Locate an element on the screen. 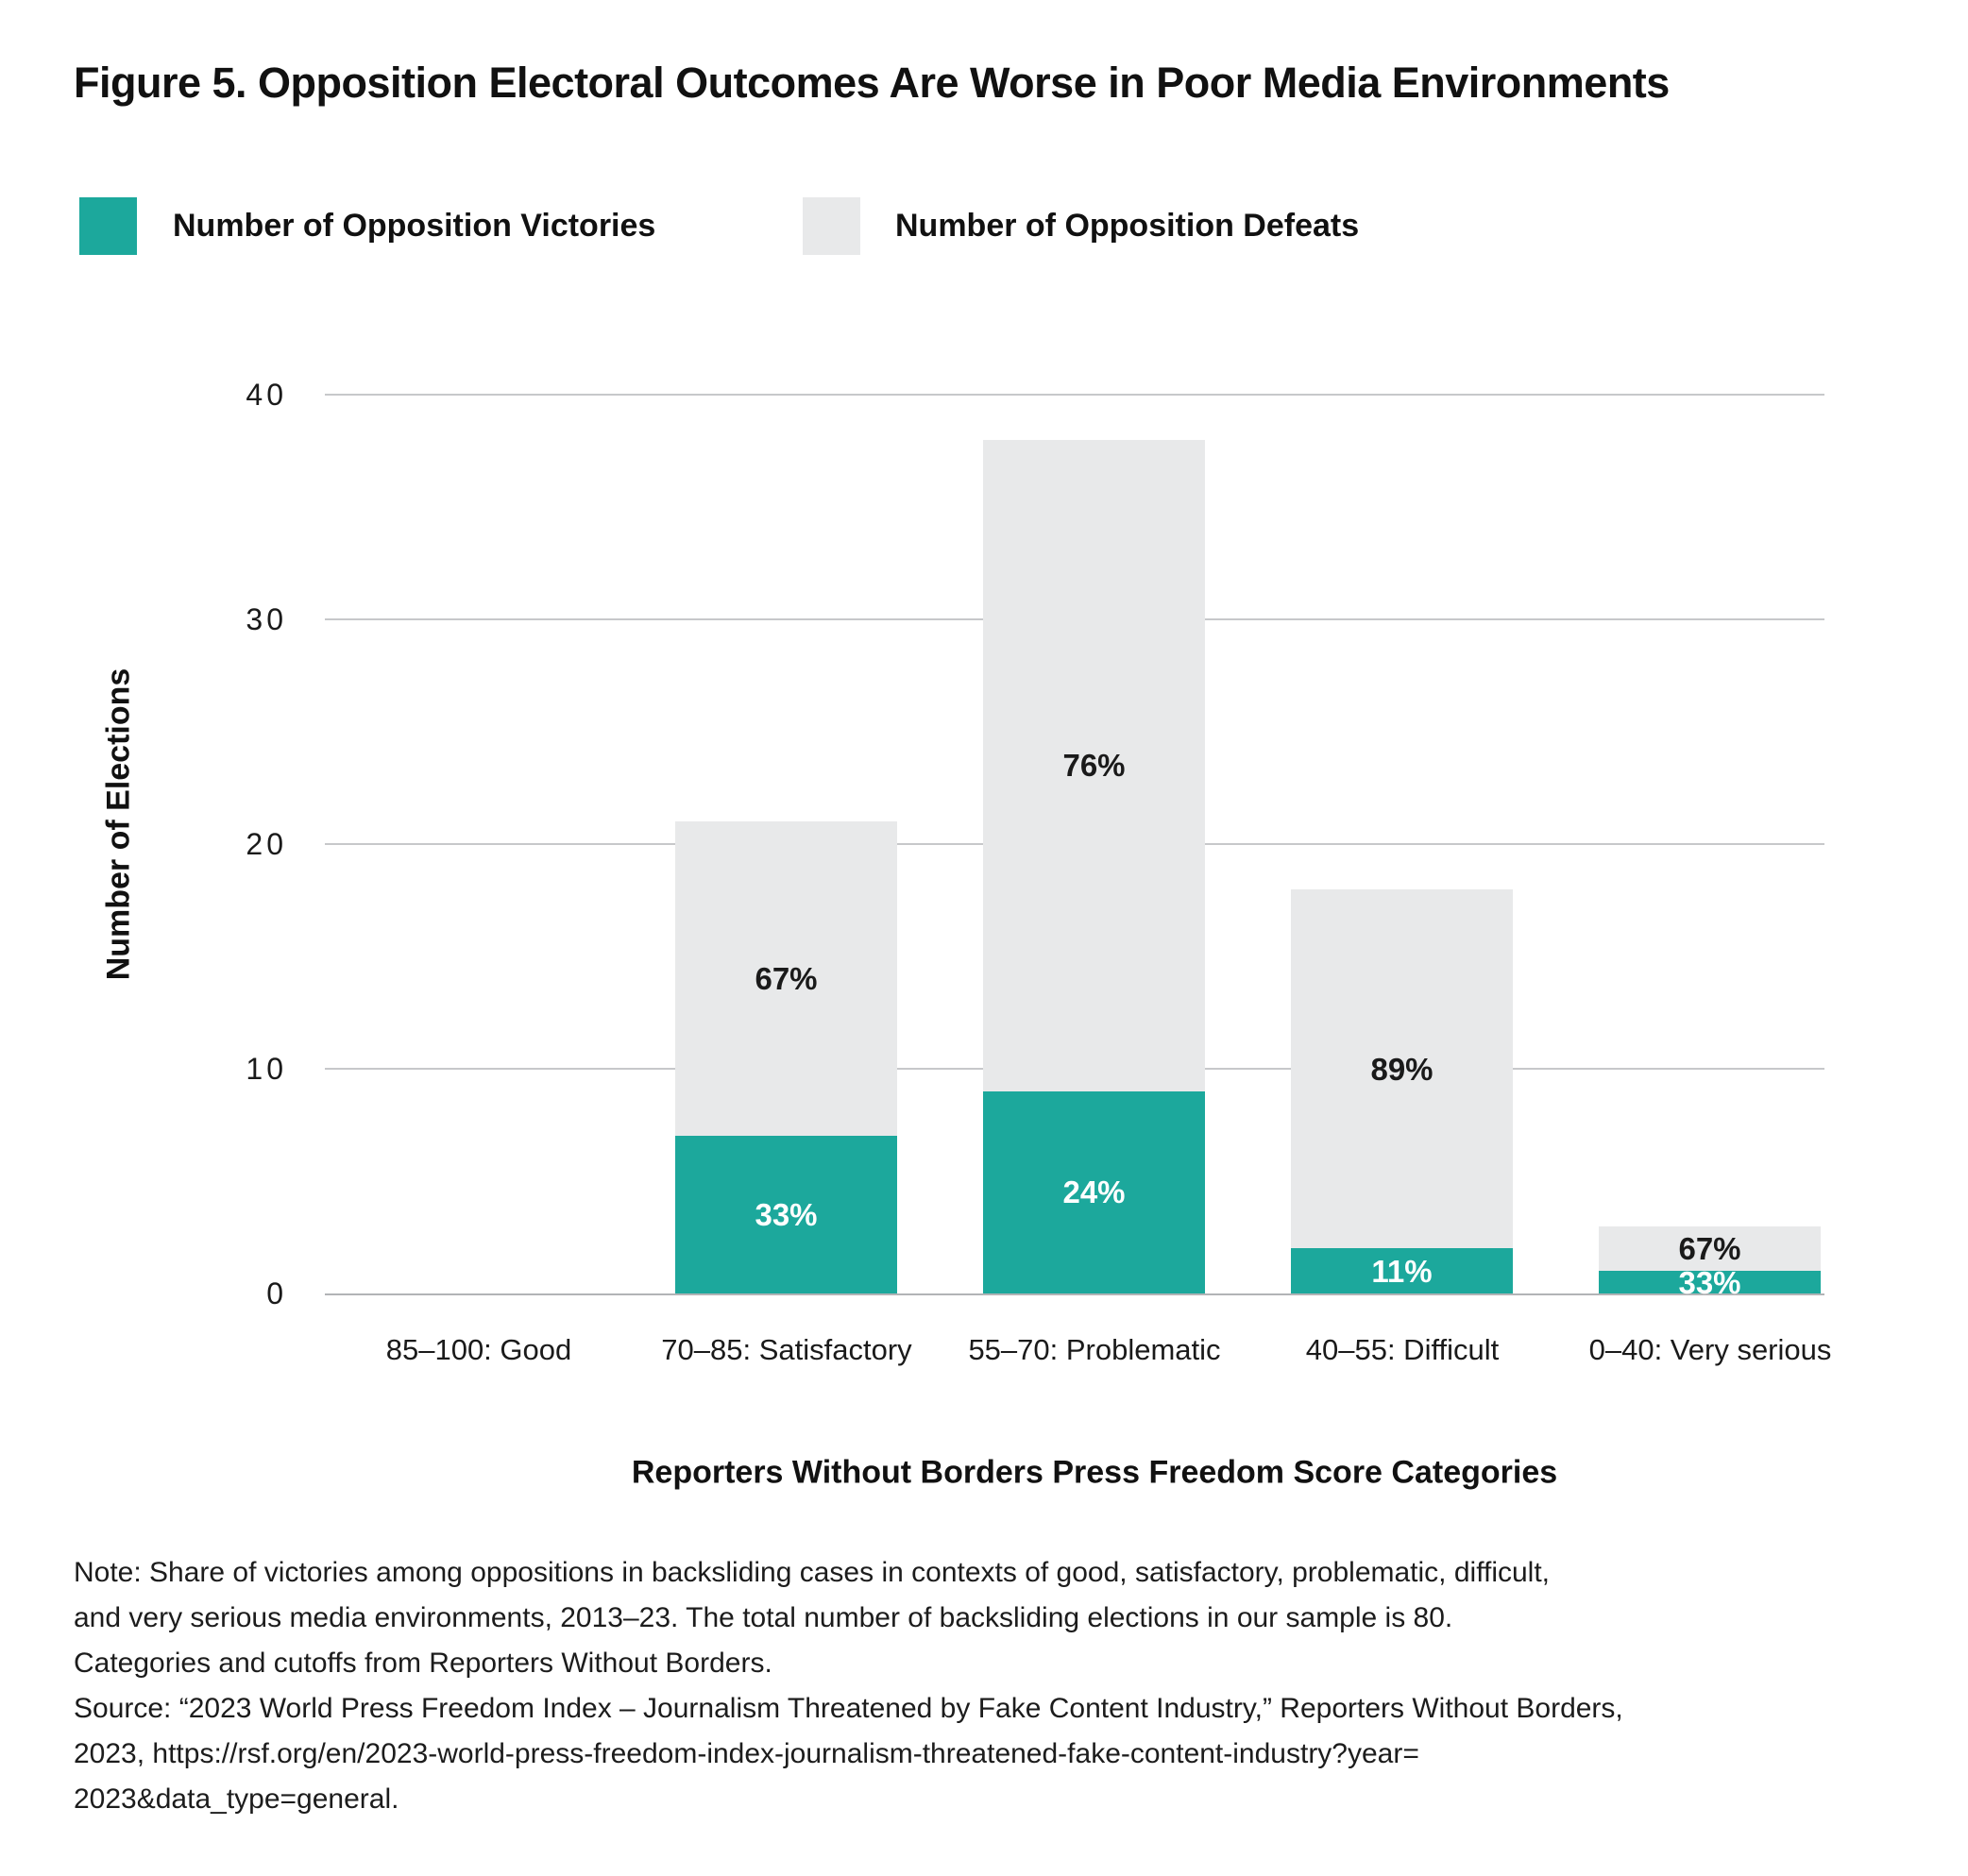  y-tick-label: 10 is located at coordinates (266, 1069).